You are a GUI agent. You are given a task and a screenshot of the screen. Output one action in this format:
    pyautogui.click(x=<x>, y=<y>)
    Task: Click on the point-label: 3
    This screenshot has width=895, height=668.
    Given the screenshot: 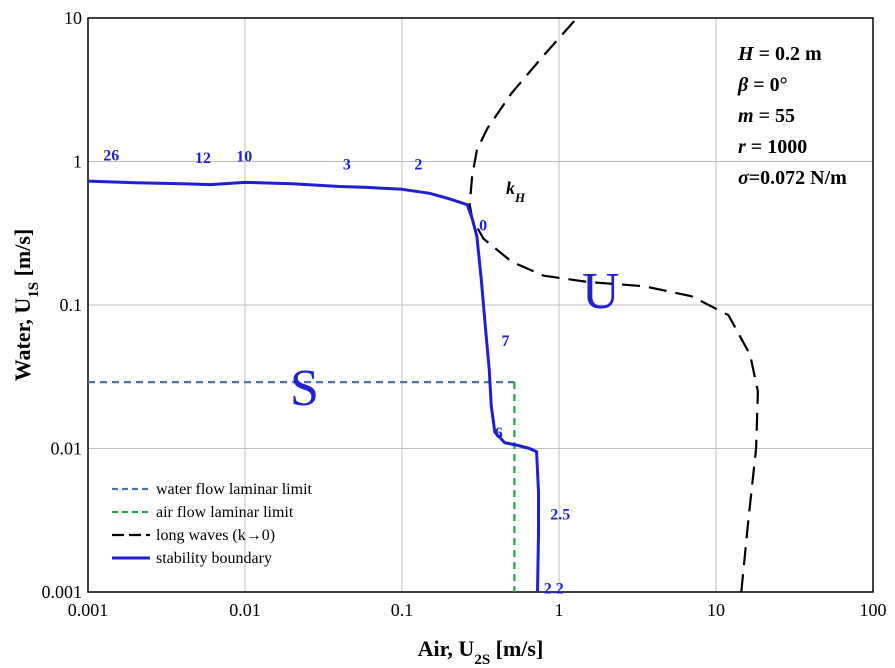 What is the action you would take?
    pyautogui.click(x=347, y=164)
    